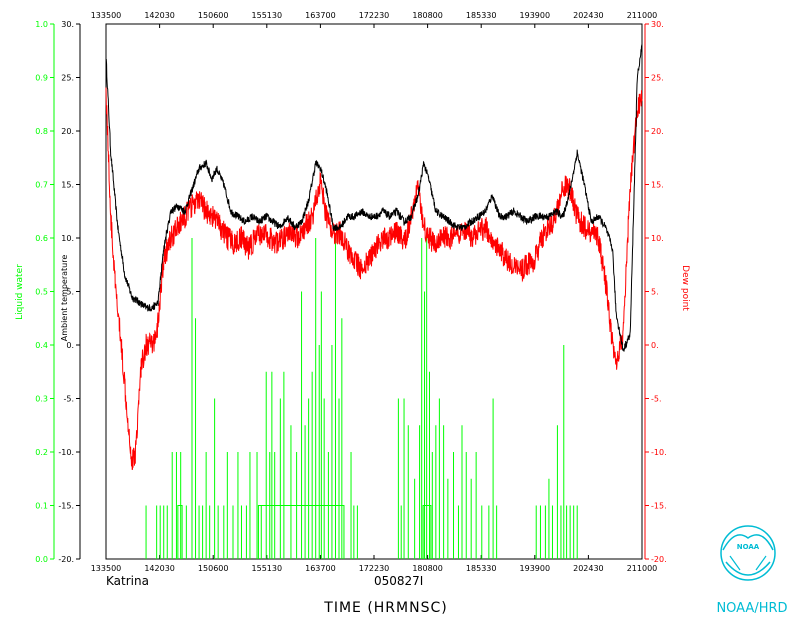  Describe the element at coordinates (159, 568) in the screenshot. I see `x-tick-label-bottom: 142030` at that location.